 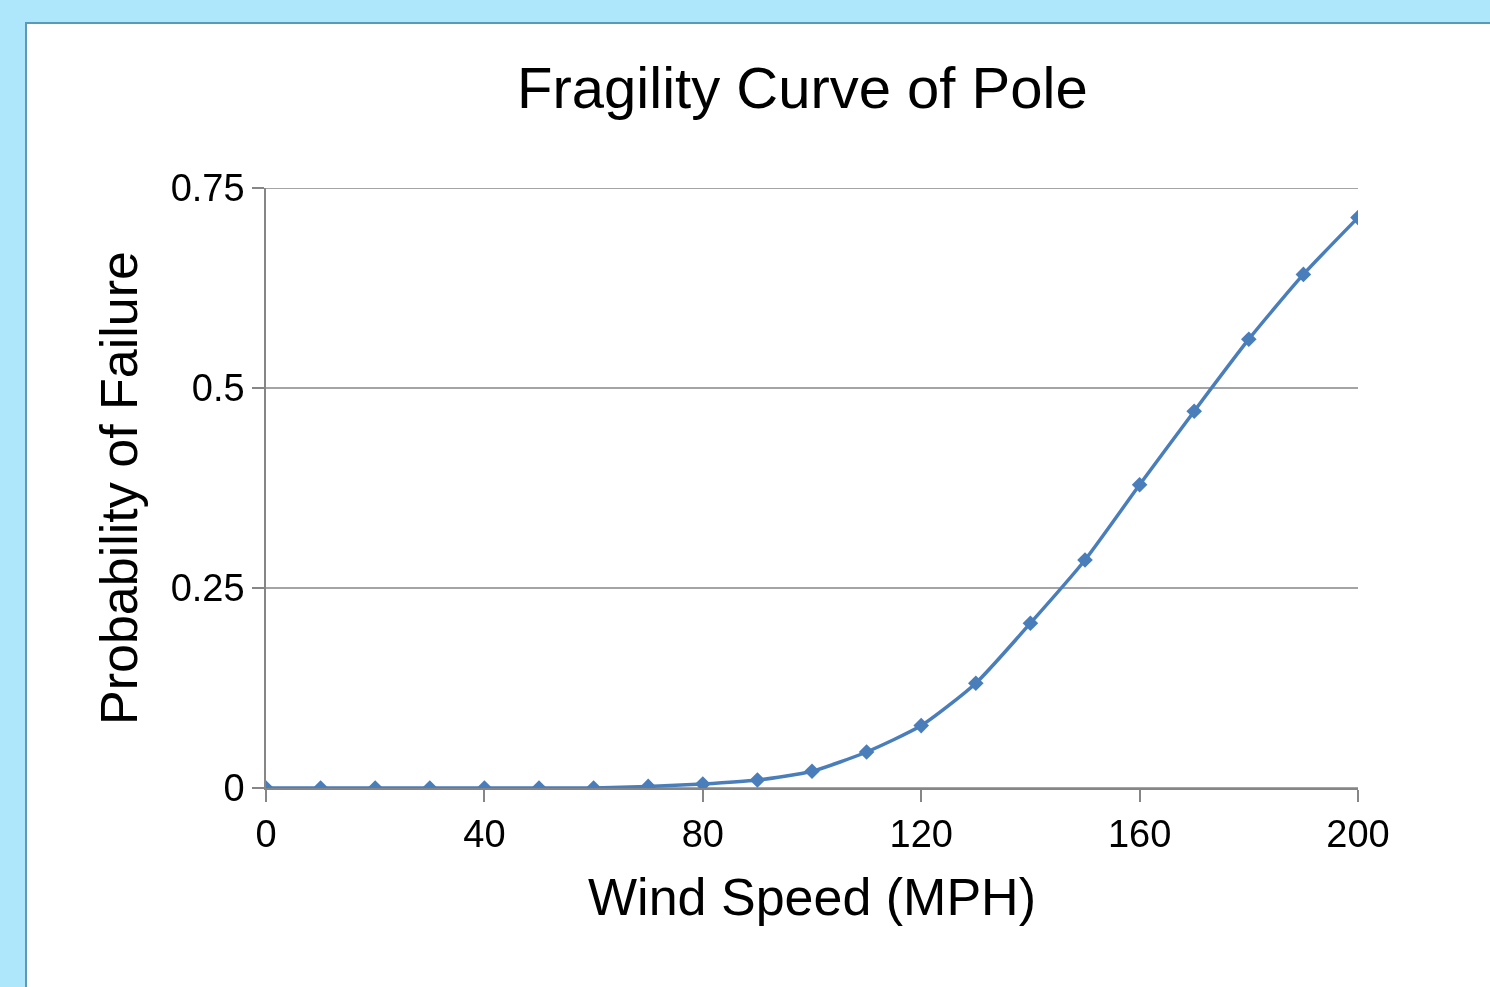 I want to click on chart-title: Fragility Curve of Pole, so click(x=802, y=87).